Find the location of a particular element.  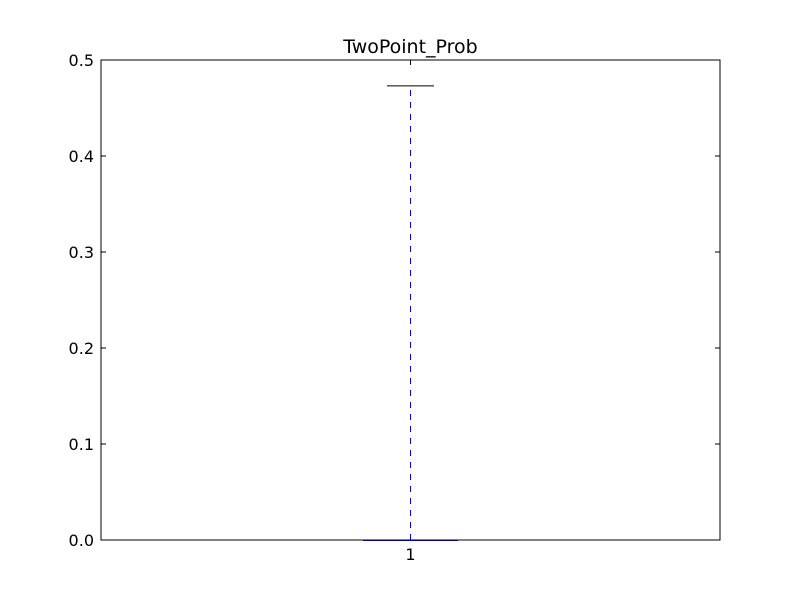

chart-title: TwoPoint_Prob is located at coordinates (410, 47).